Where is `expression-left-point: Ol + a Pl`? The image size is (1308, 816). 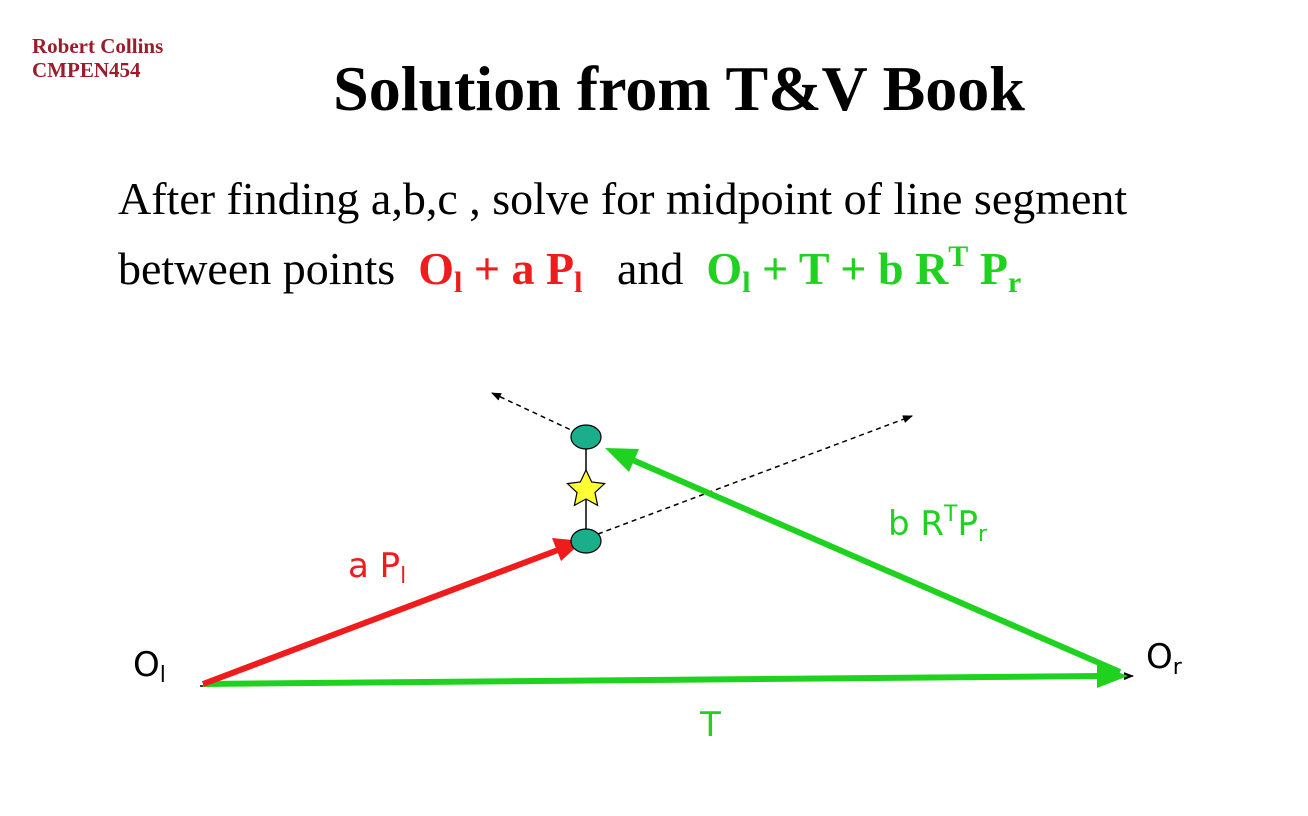 expression-left-point: Ol + a Pl is located at coordinates (500, 271).